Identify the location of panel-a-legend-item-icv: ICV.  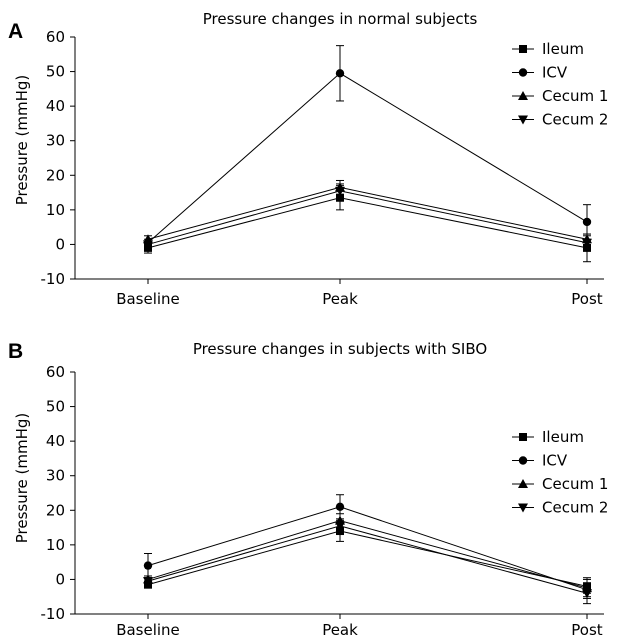
(540, 73).